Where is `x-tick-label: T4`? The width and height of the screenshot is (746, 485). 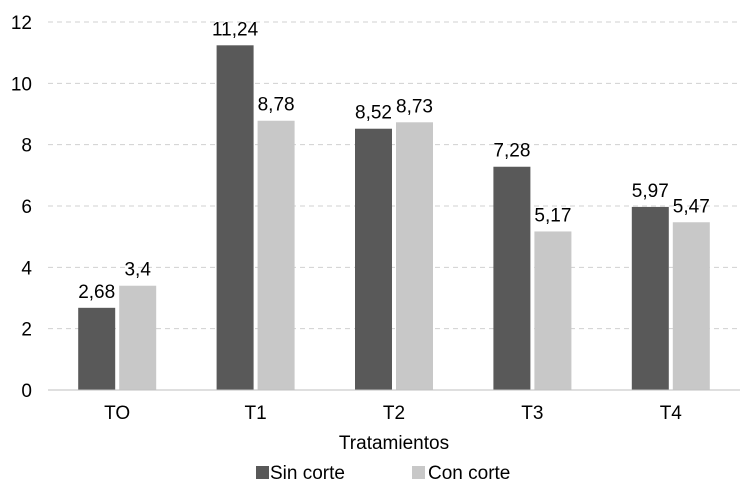
x-tick-label: T4 is located at coordinates (671, 413).